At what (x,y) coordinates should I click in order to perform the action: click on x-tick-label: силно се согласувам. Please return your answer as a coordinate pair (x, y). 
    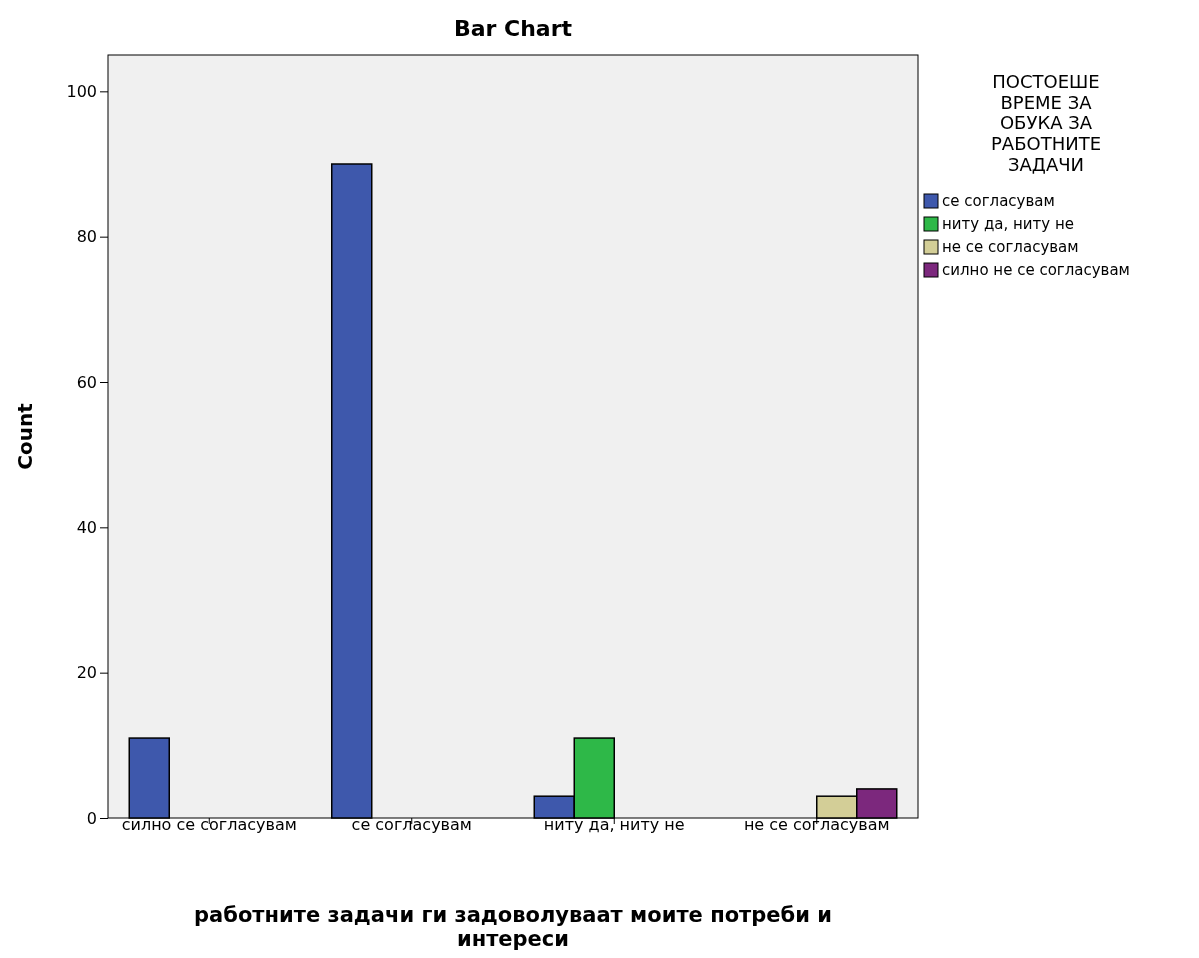
    Looking at the image, I should click on (209, 824).